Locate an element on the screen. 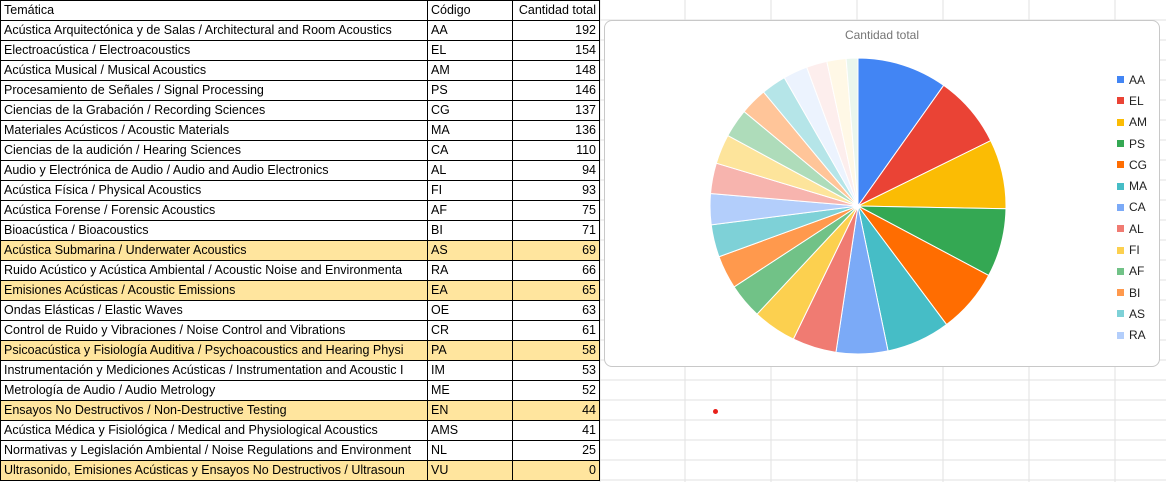 The image size is (1166, 482). cell-tematica: Acústica Musical / Musical Acoustics is located at coordinates (214, 70).